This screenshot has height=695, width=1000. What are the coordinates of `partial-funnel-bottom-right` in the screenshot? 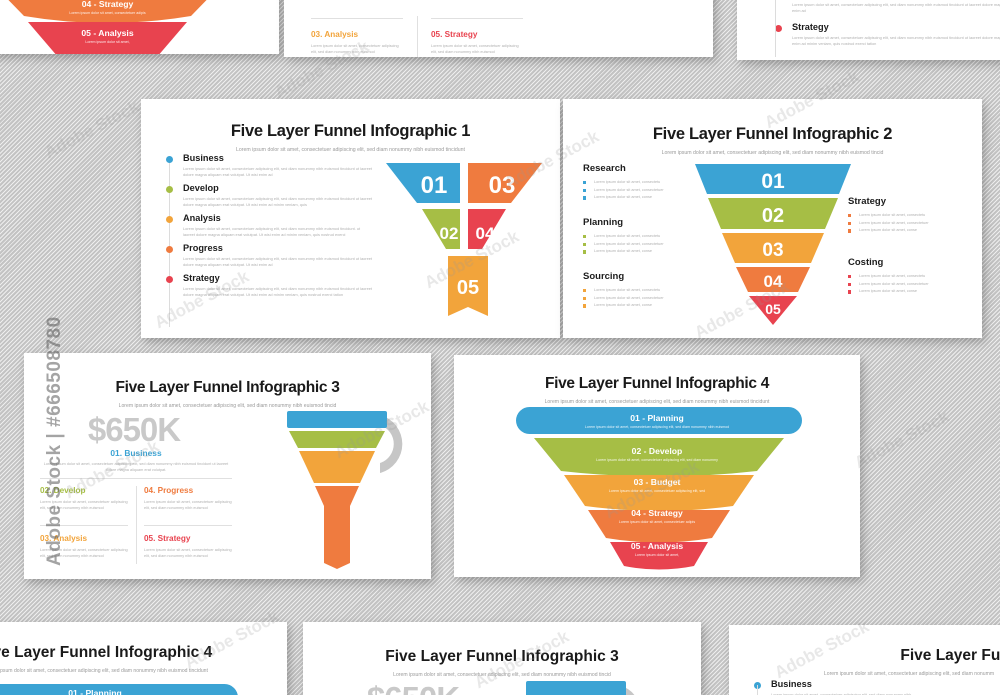 It's located at (864, 660).